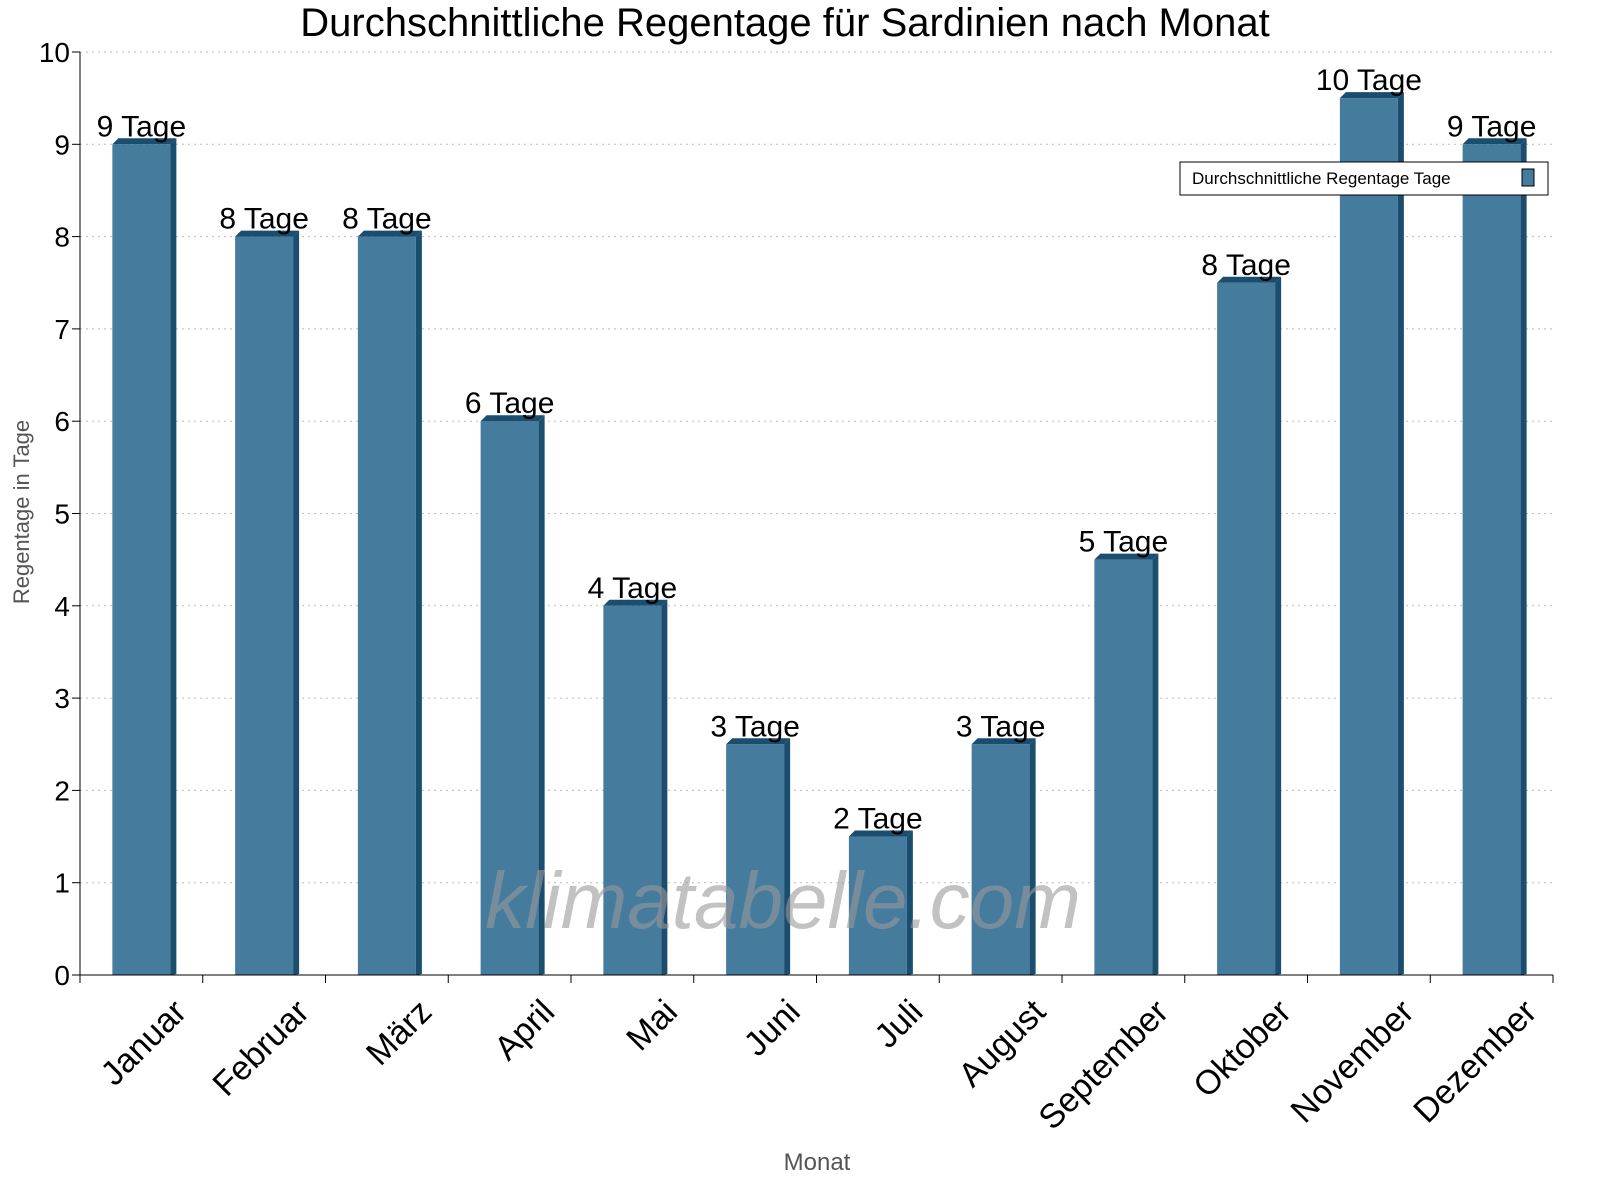 Image resolution: width=1600 pixels, height=1200 pixels. What do you see at coordinates (633, 588) in the screenshot?
I see `data-label: 4 Tage` at bounding box center [633, 588].